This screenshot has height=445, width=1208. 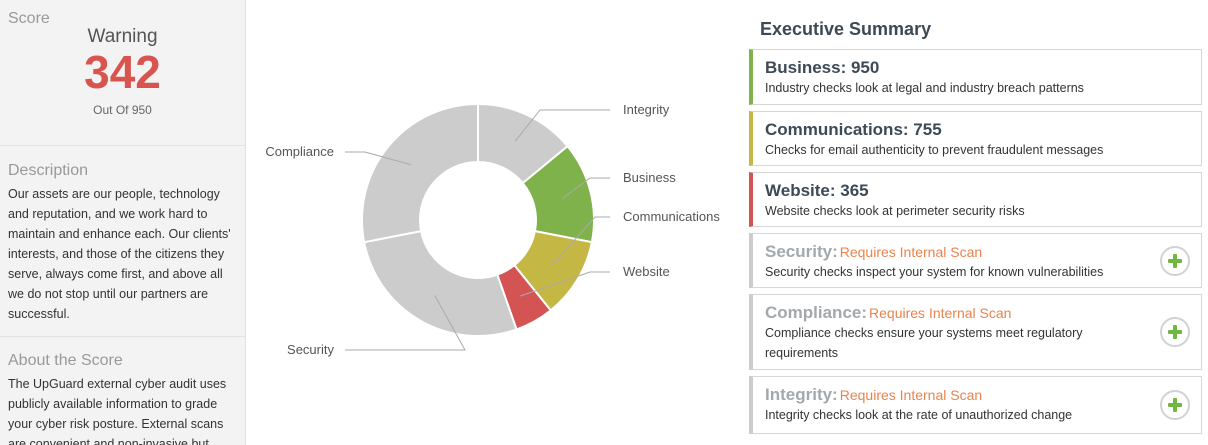 What do you see at coordinates (420, 173) in the screenshot?
I see `donut-slice-compliance` at bounding box center [420, 173].